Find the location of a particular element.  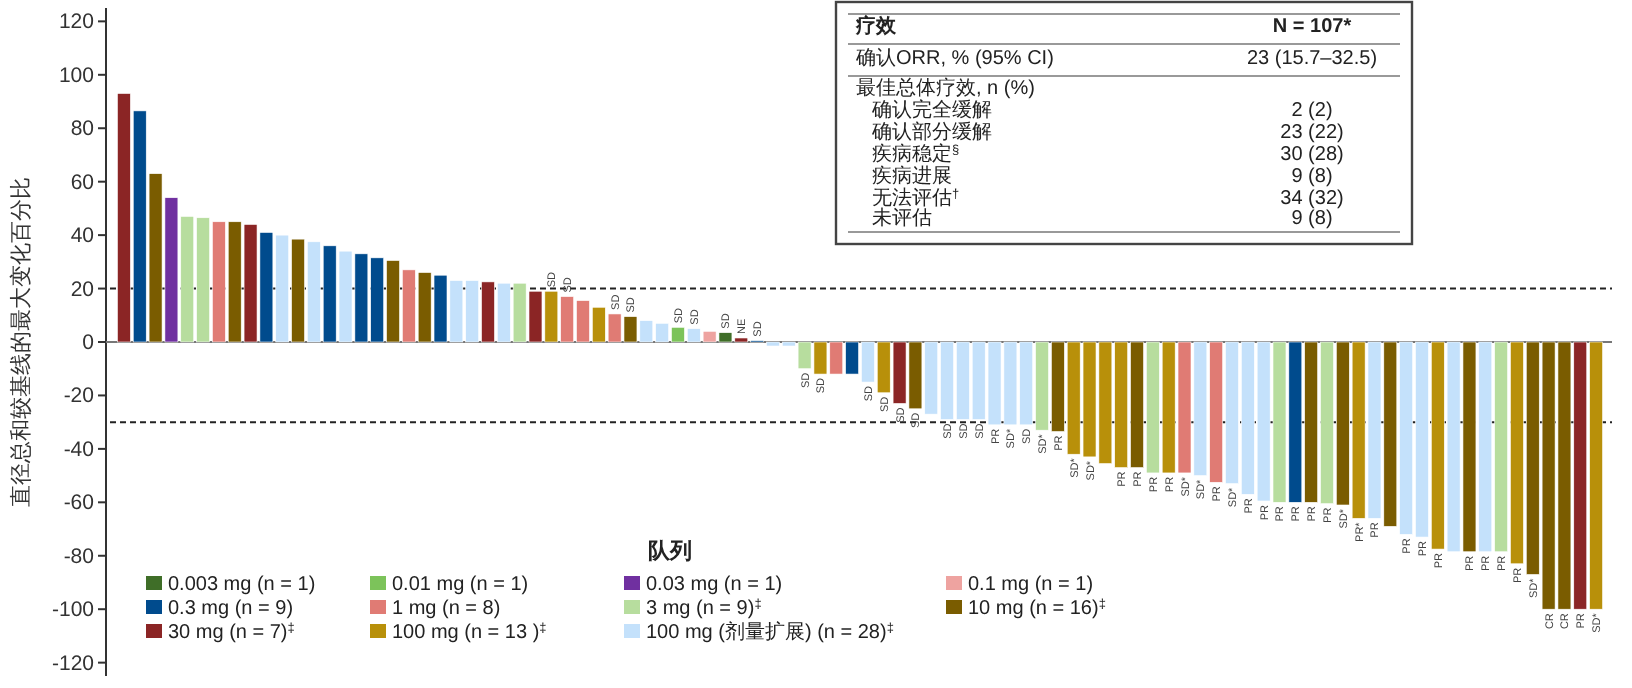

y-tick-label: -100 is located at coordinates (73, 610).